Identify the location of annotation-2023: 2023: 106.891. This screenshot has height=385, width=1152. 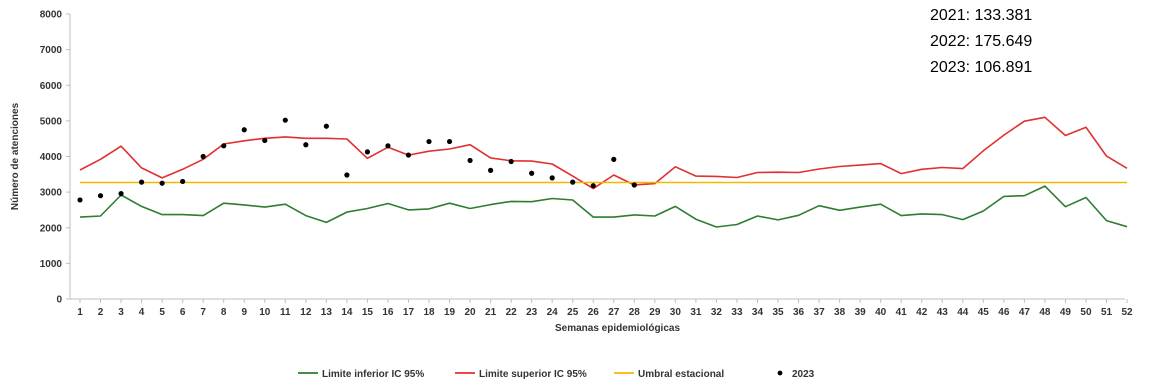
(981, 67).